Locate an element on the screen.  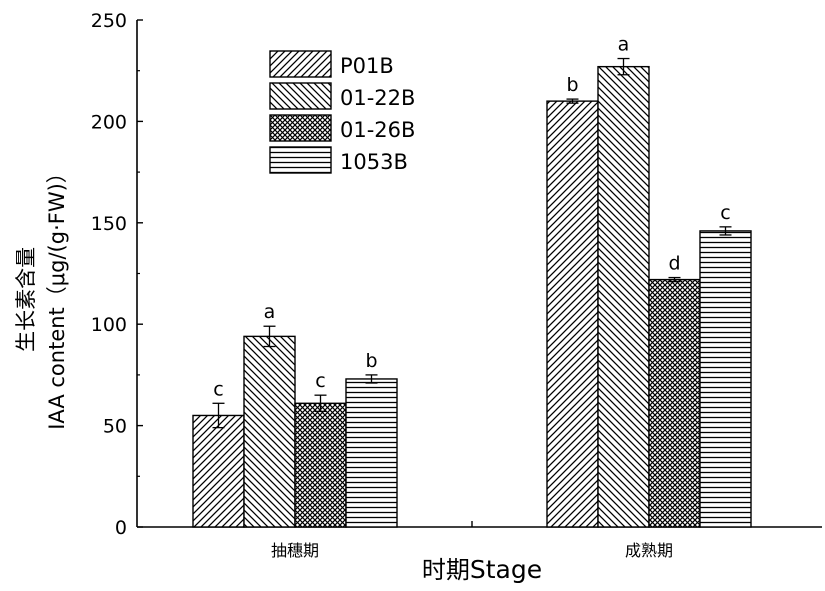
legend-label: P01B is located at coordinates (367, 66).